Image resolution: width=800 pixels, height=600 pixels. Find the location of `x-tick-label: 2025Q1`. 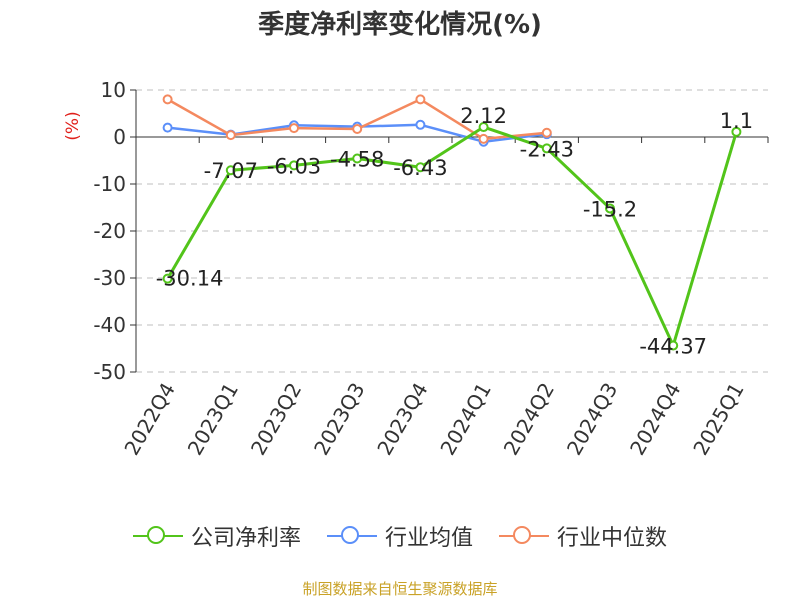

x-tick-label: 2025Q1 is located at coordinates (718, 419).